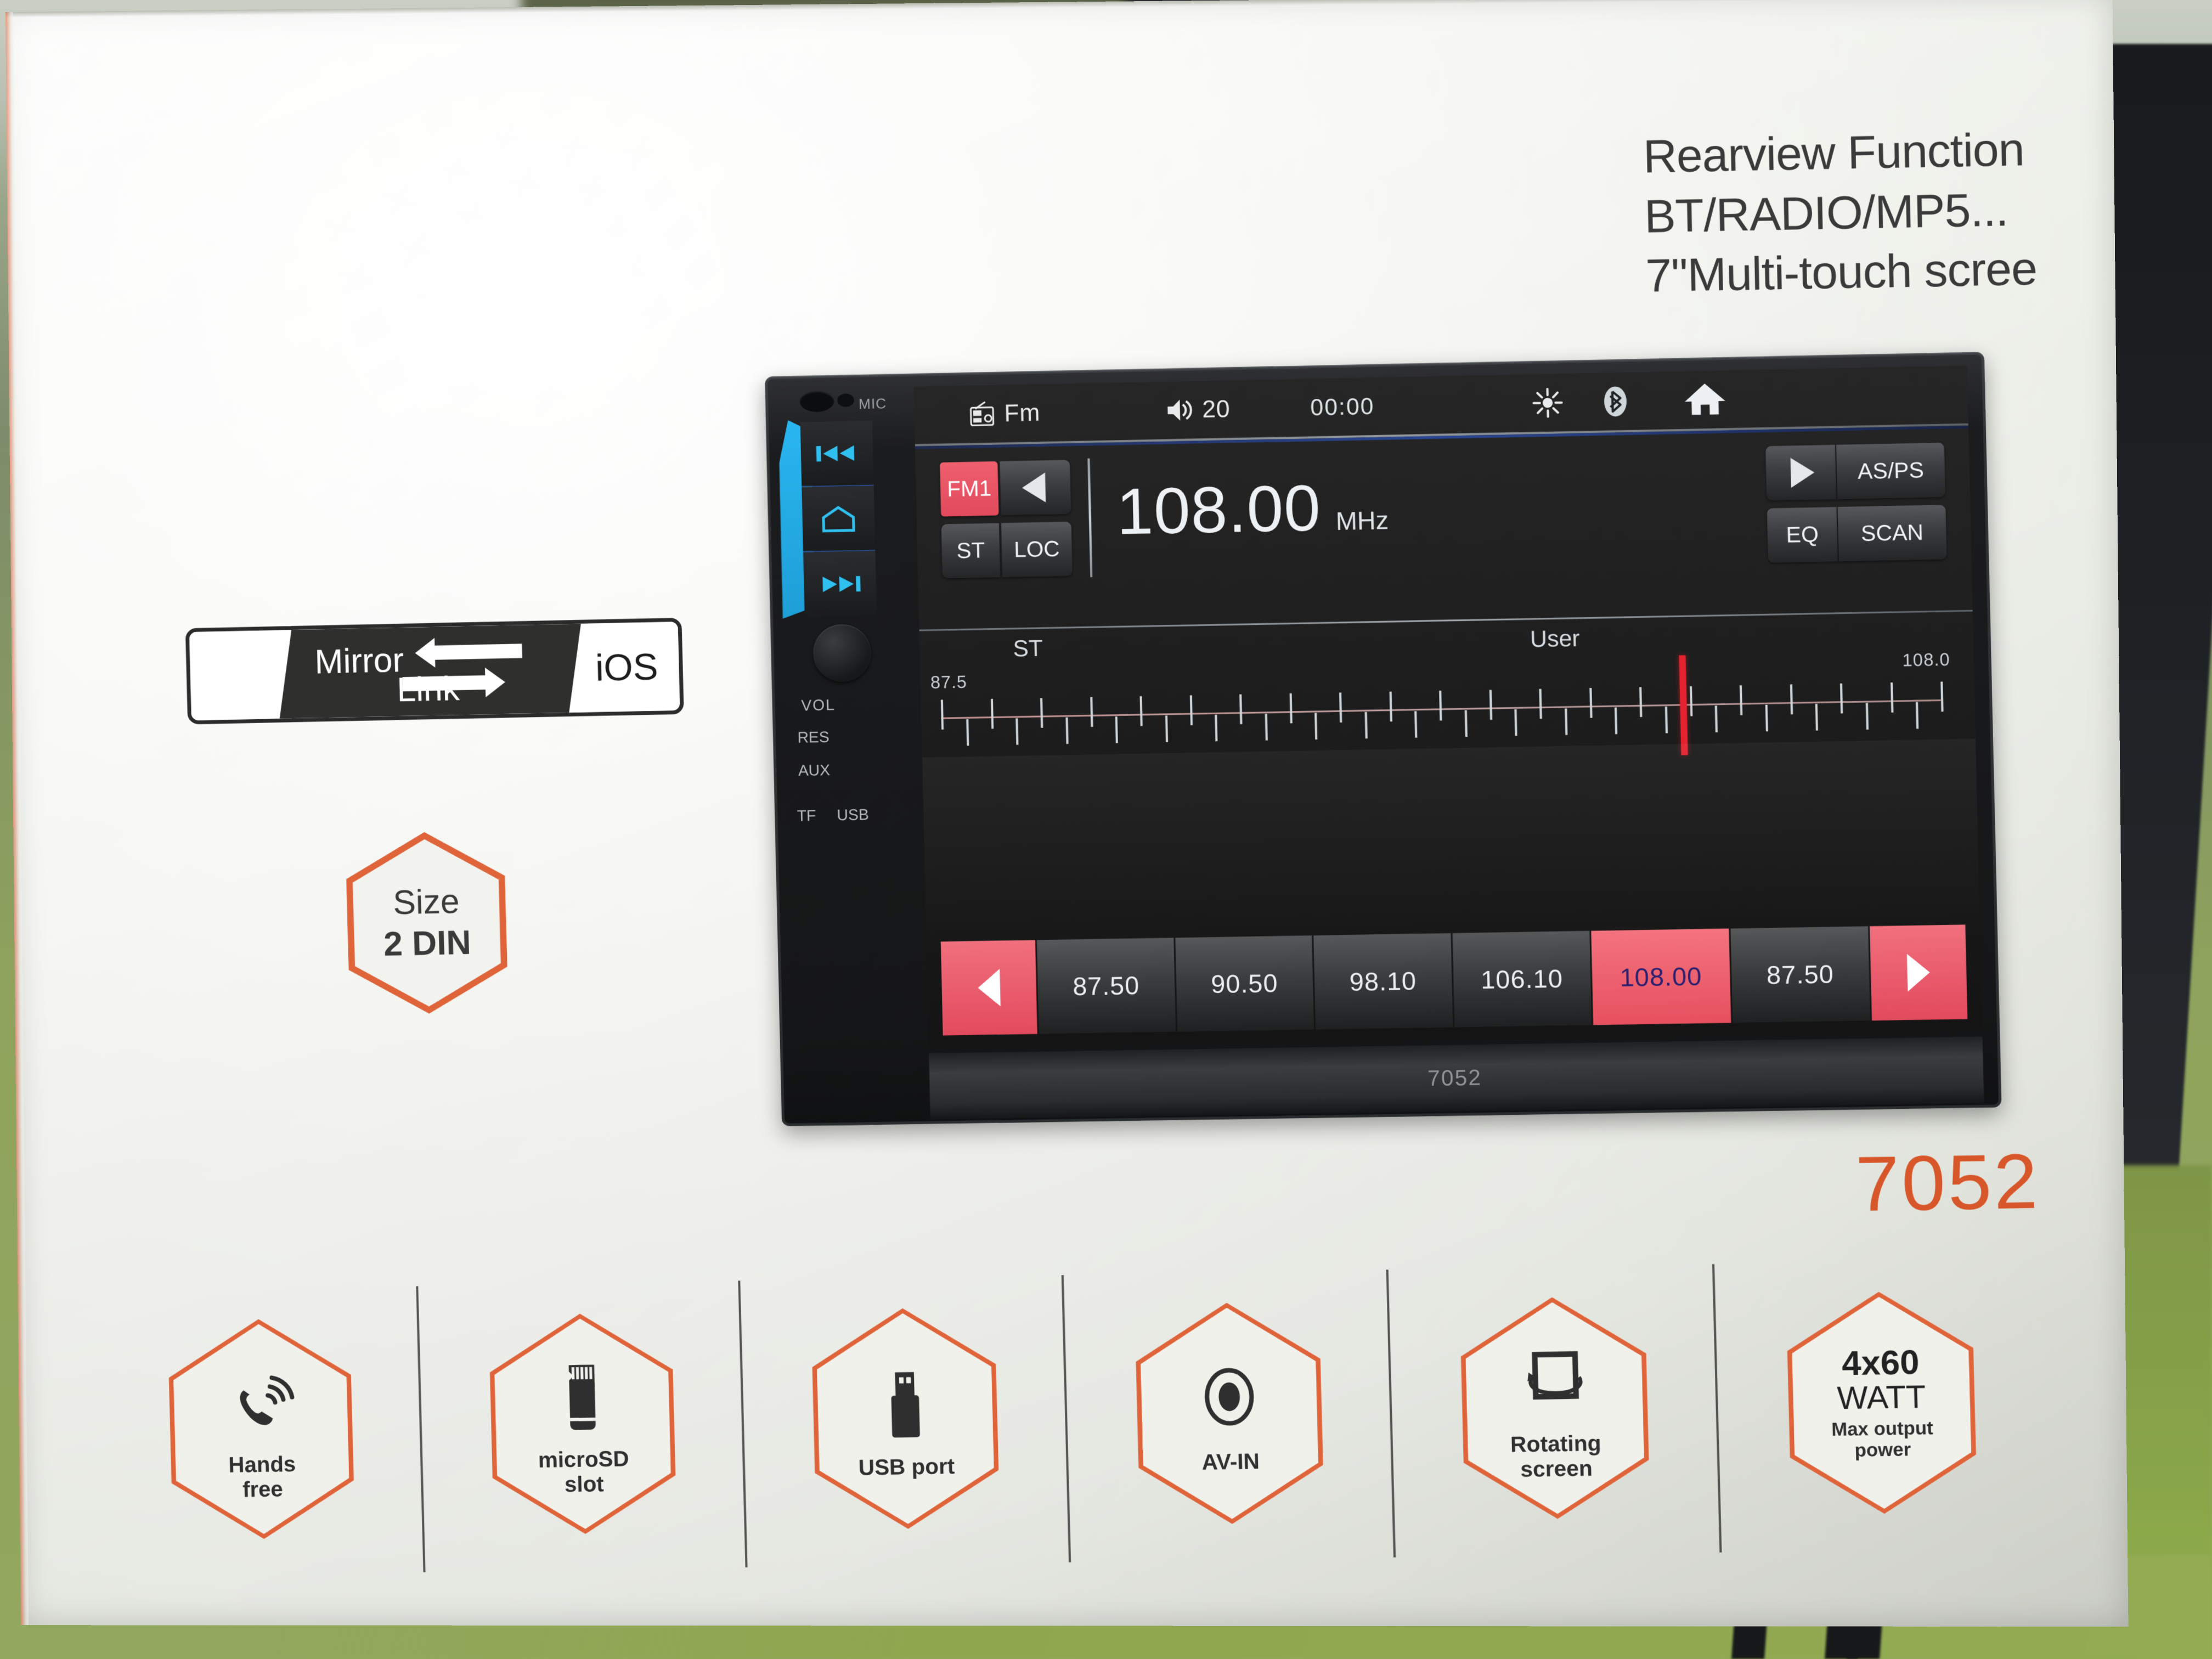  I want to click on usb-stick-icon, so click(905, 1404).